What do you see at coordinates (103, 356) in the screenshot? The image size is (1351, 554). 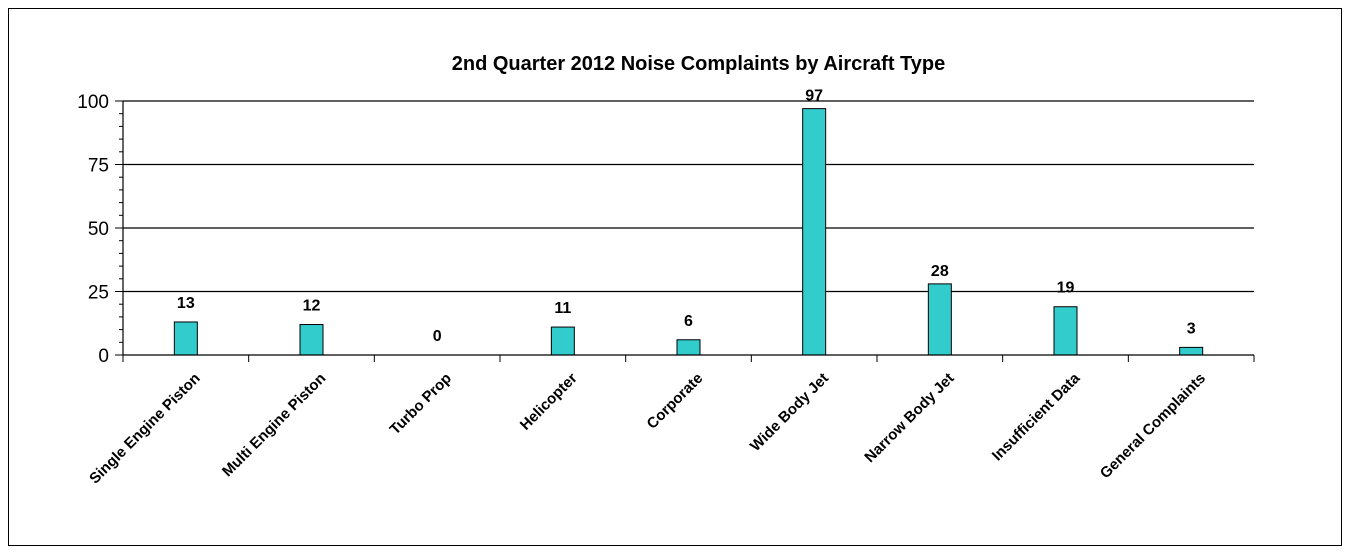 I see `y-tick-label: 0` at bounding box center [103, 356].